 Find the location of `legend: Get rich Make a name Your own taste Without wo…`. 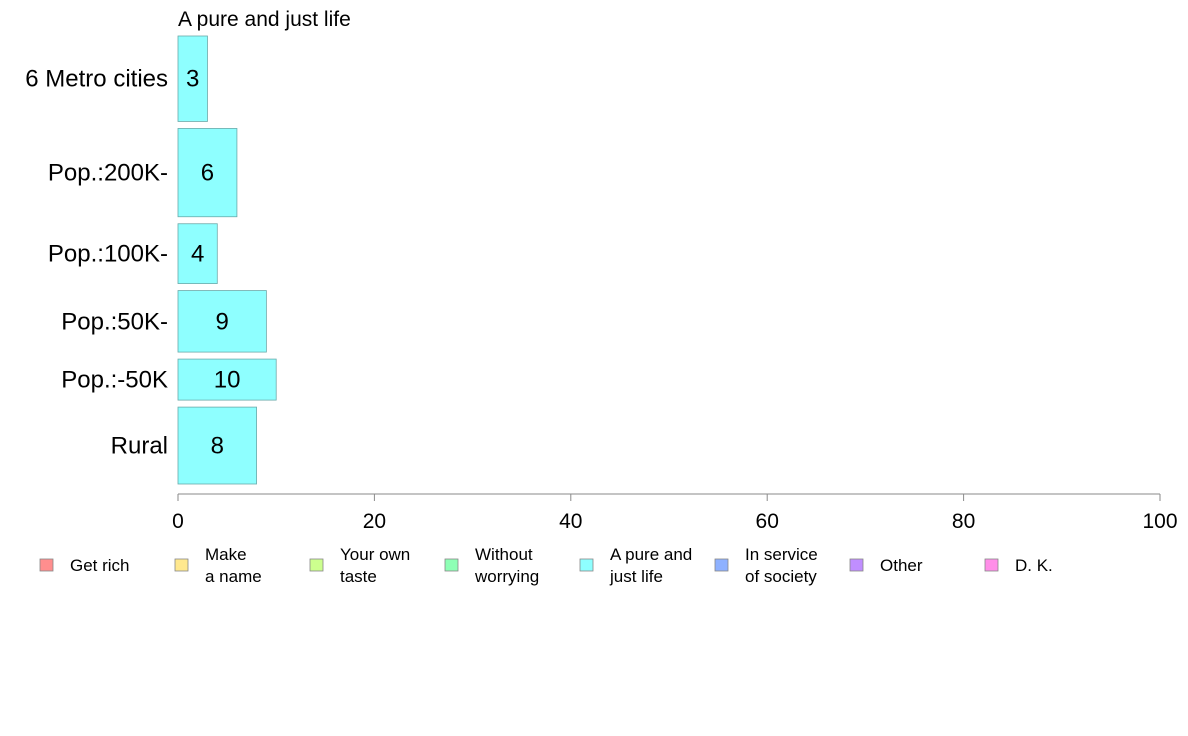

legend: Get rich Make a name Your own taste Without wo… is located at coordinates (546, 565).